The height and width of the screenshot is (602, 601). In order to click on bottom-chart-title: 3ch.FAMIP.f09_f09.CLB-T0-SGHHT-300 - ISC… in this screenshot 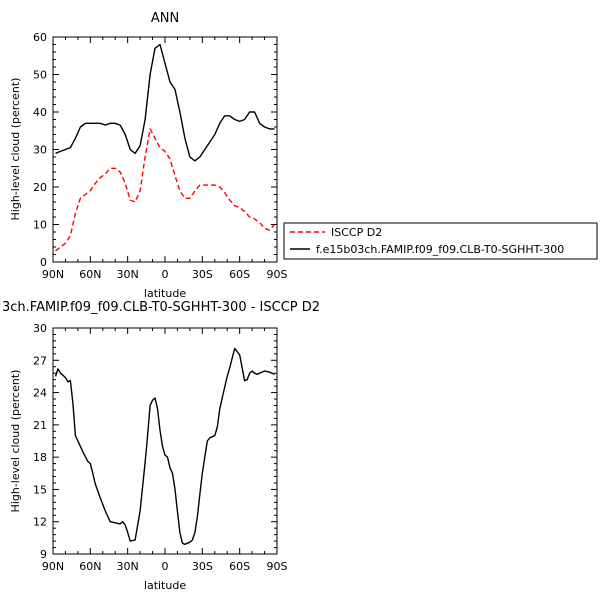, I will do `click(161, 307)`.